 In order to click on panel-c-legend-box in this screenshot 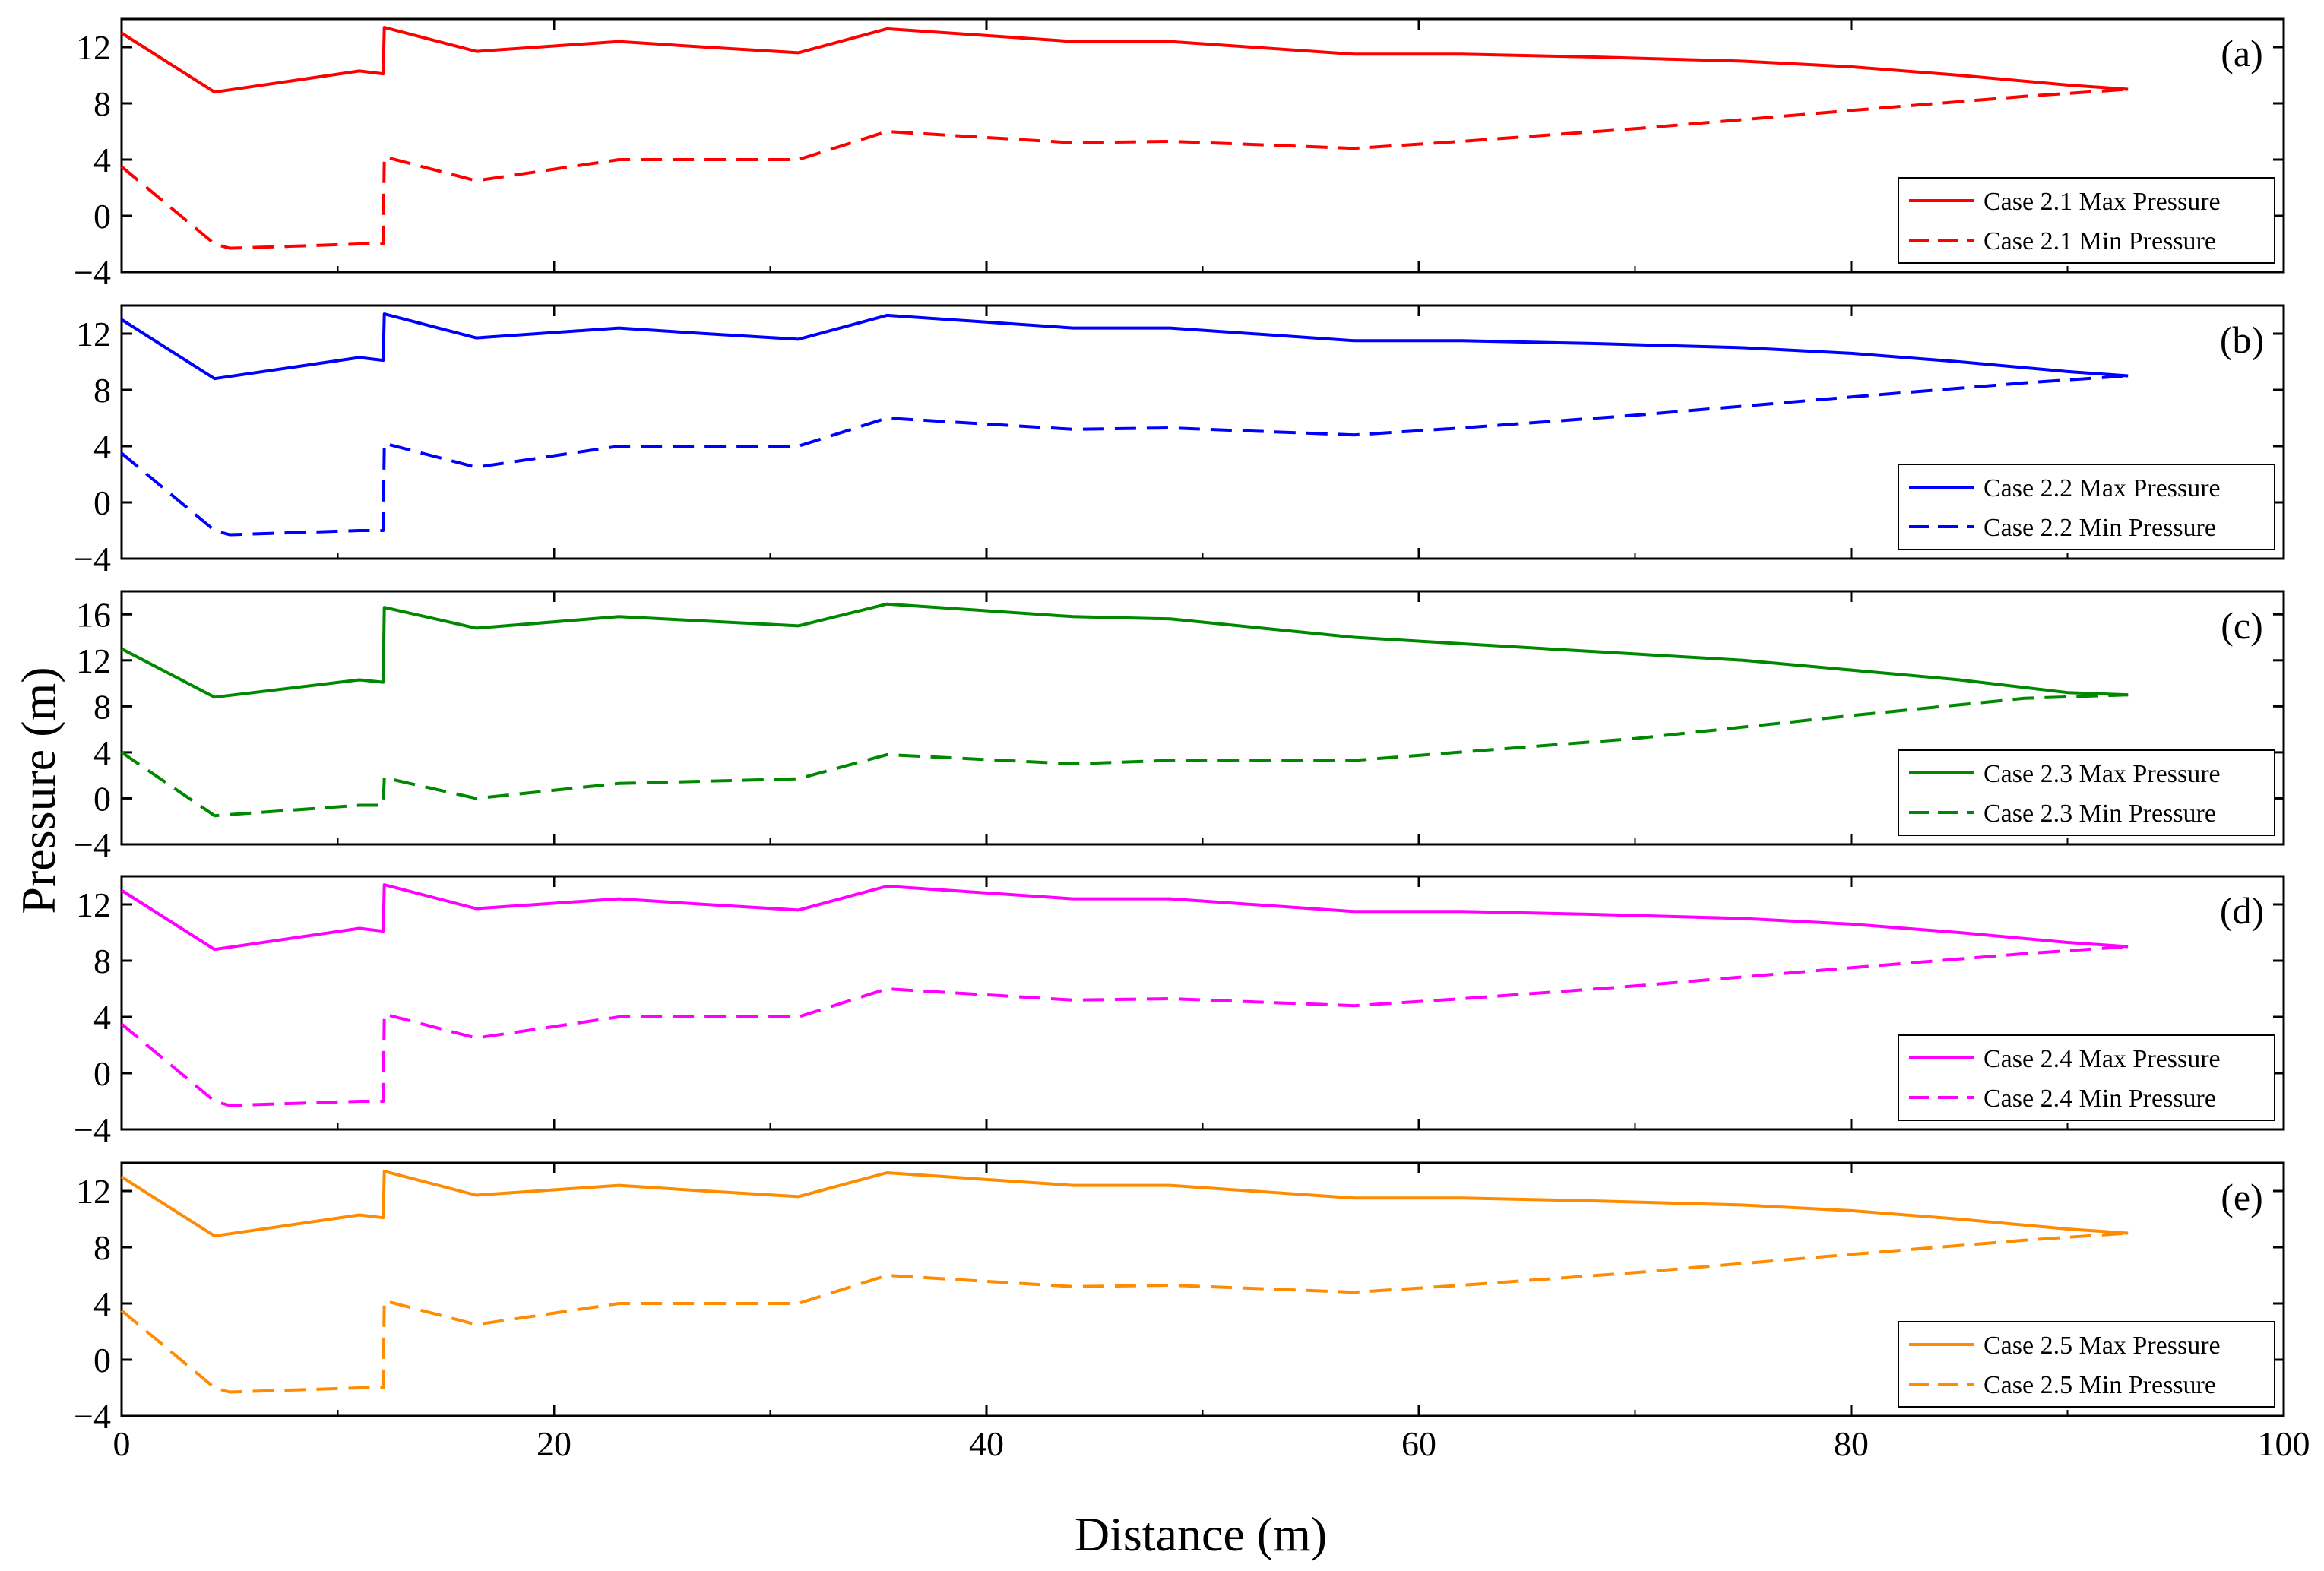, I will do `click(2086, 792)`.